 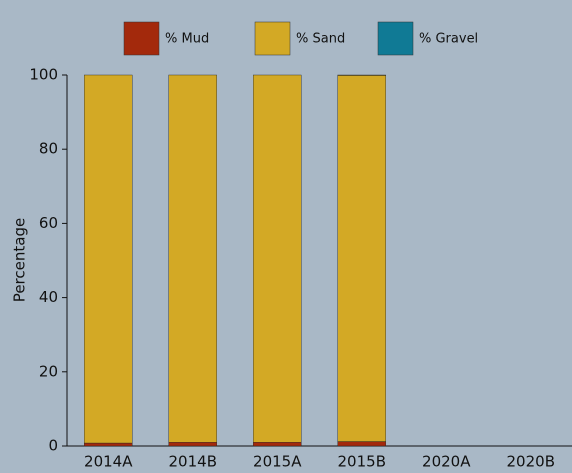 What do you see at coordinates (48, 297) in the screenshot?
I see `y-tick-label: 40` at bounding box center [48, 297].